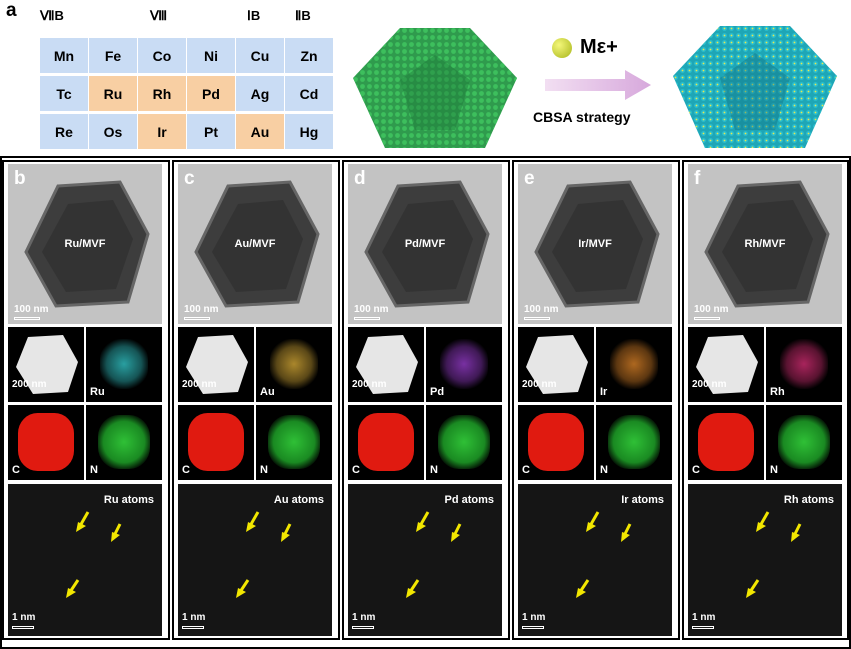  What do you see at coordinates (113, 55) in the screenshot?
I see `element-cell-fe: Fe` at bounding box center [113, 55].